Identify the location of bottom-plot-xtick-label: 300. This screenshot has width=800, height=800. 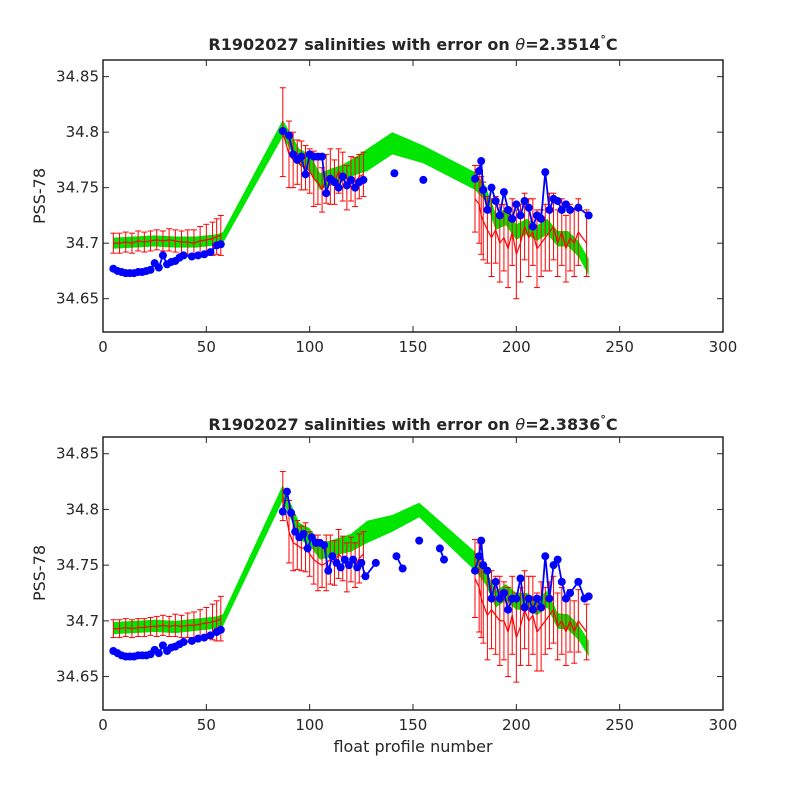
(723, 725).